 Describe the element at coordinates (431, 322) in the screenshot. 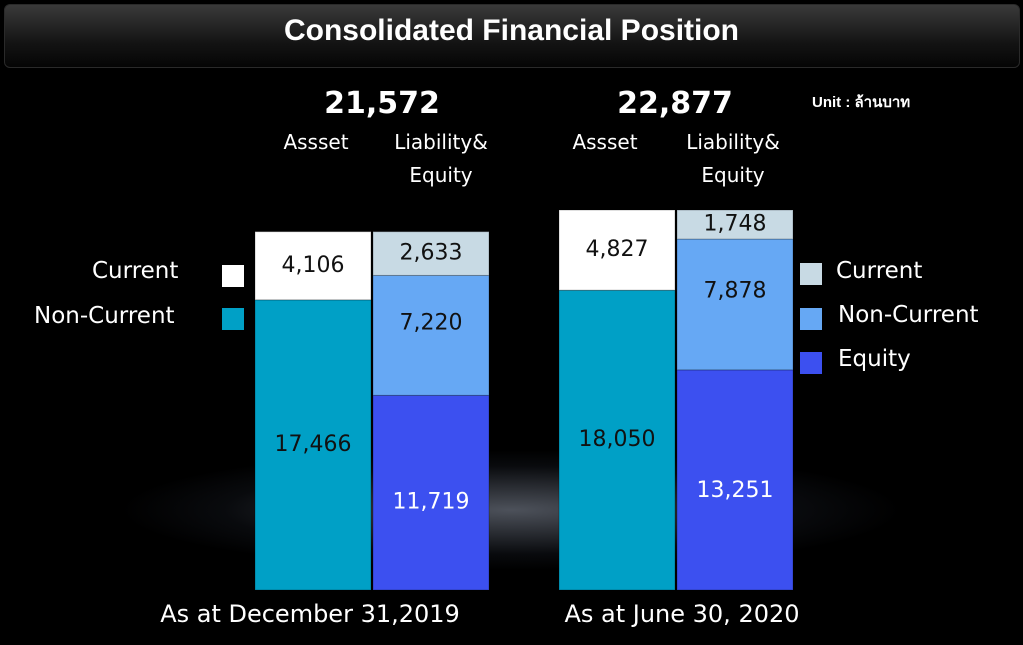

I see `liability-non-current-value-2019: 7,220` at that location.